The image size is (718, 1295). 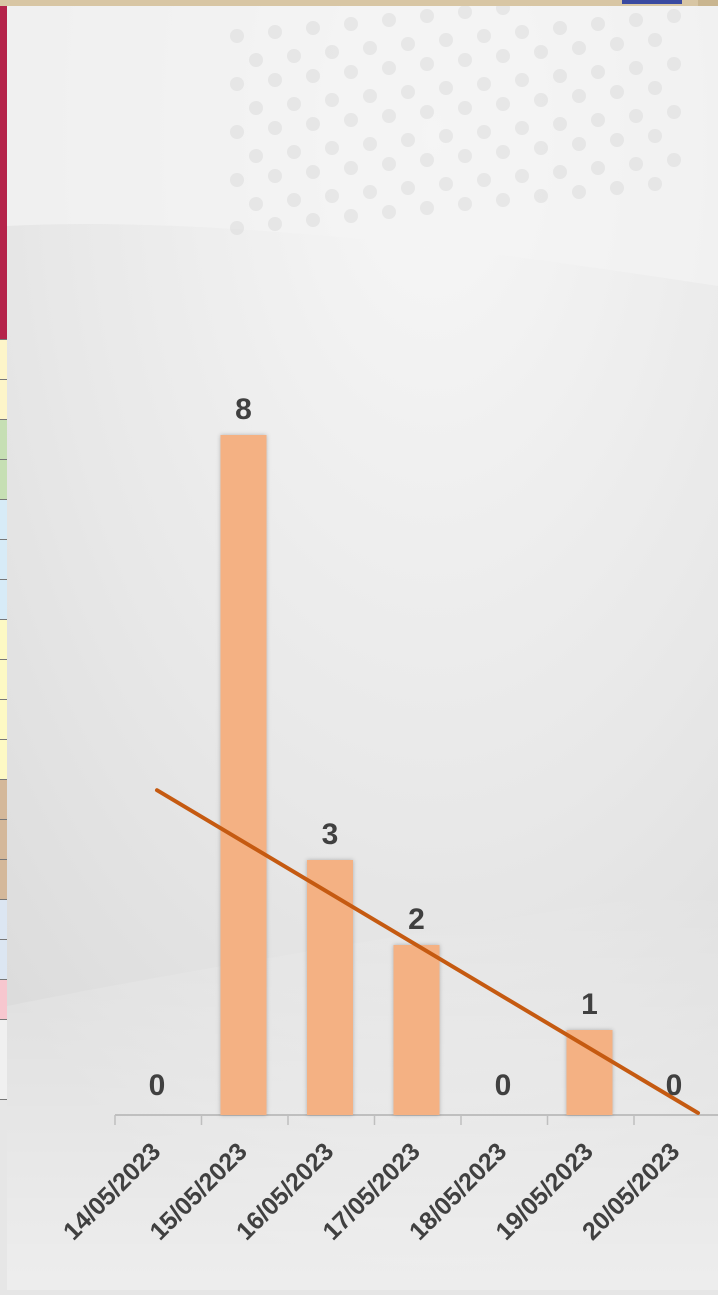 I want to click on background-dot-pattern, so click(x=455, y=118).